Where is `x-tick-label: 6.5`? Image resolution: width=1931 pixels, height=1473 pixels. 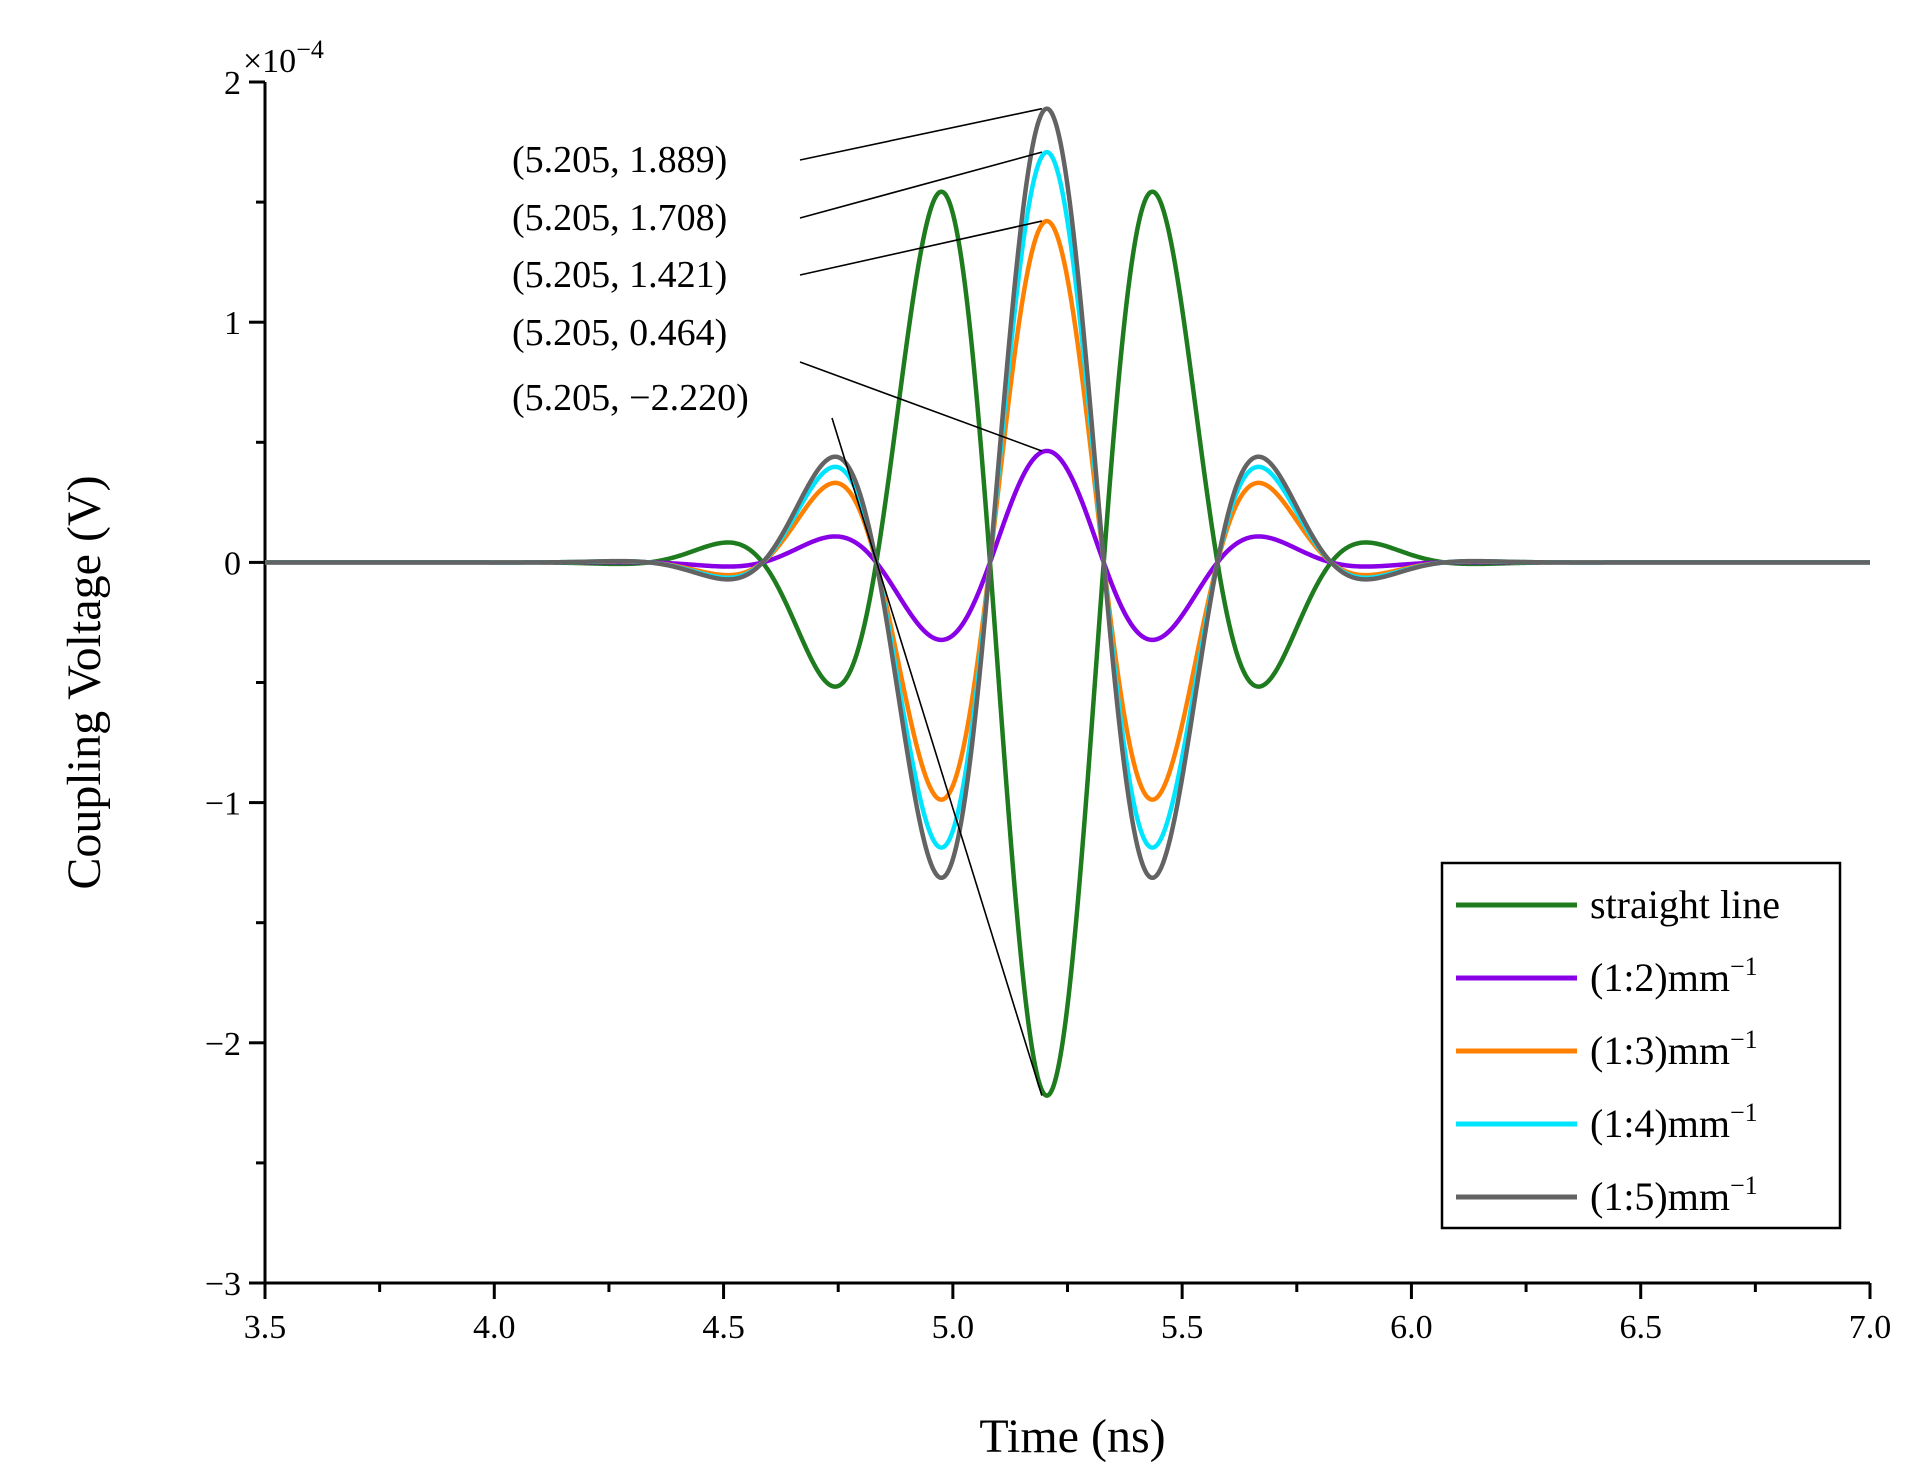 x-tick-label: 6.5 is located at coordinates (1640, 1327).